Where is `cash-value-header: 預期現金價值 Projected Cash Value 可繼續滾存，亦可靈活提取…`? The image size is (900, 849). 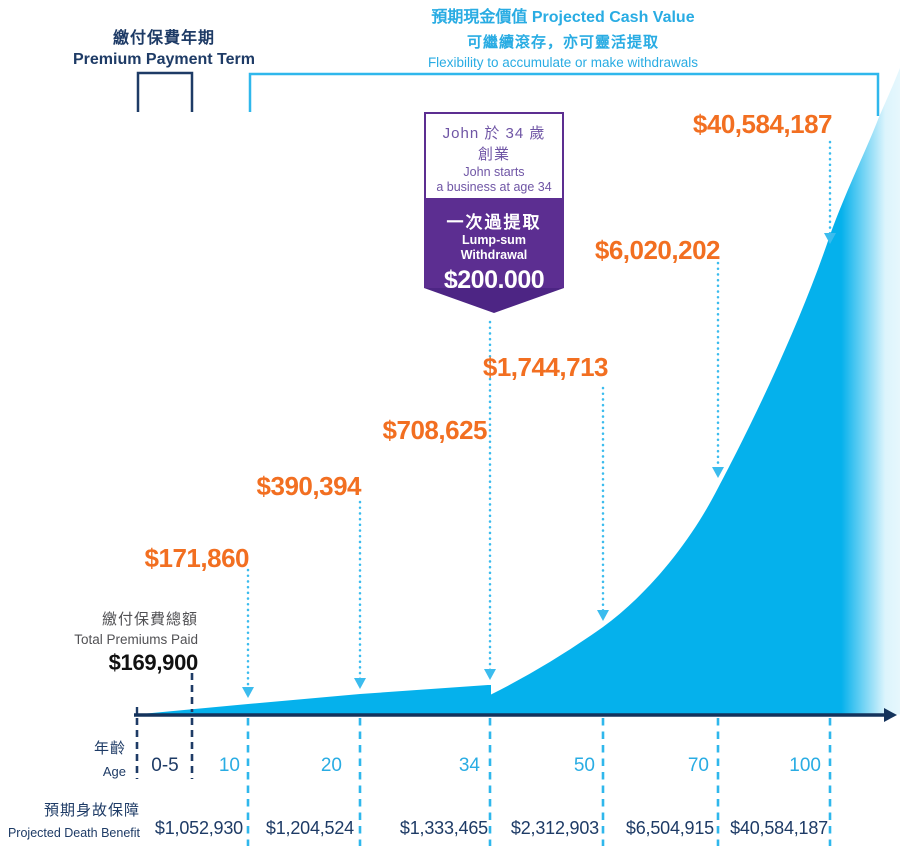
cash-value-header: 預期現金價值 Projected Cash Value 可繼續滾存，亦可靈活提取… is located at coordinates (563, 36).